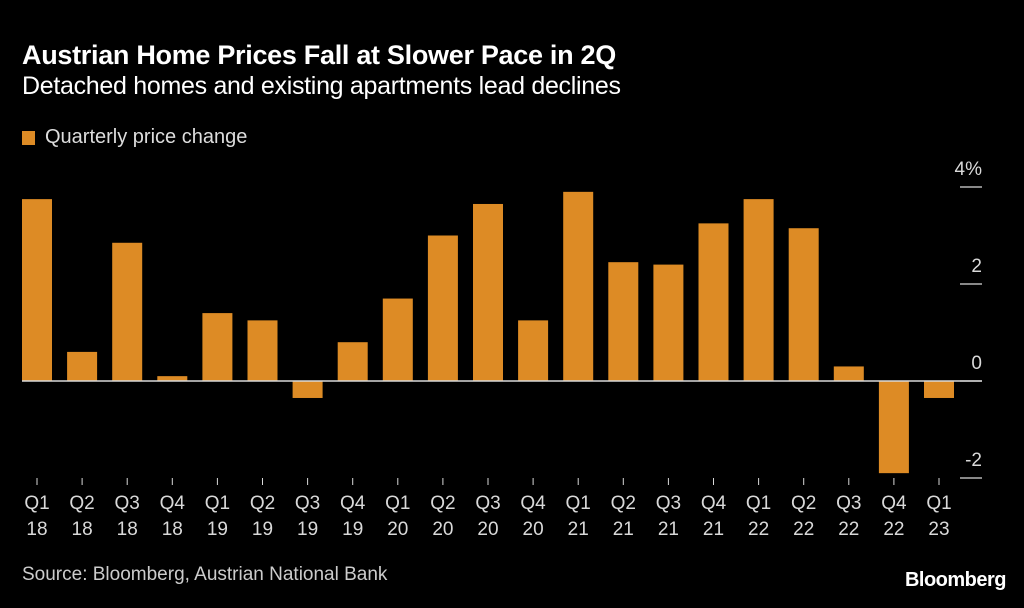  I want to click on legend: Quarterly price change, so click(134, 137).